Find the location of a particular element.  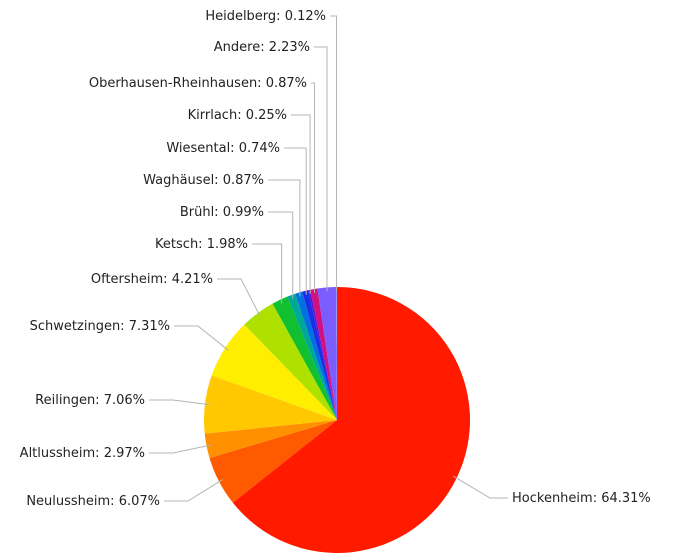

leader-line-andere is located at coordinates (321, 169).